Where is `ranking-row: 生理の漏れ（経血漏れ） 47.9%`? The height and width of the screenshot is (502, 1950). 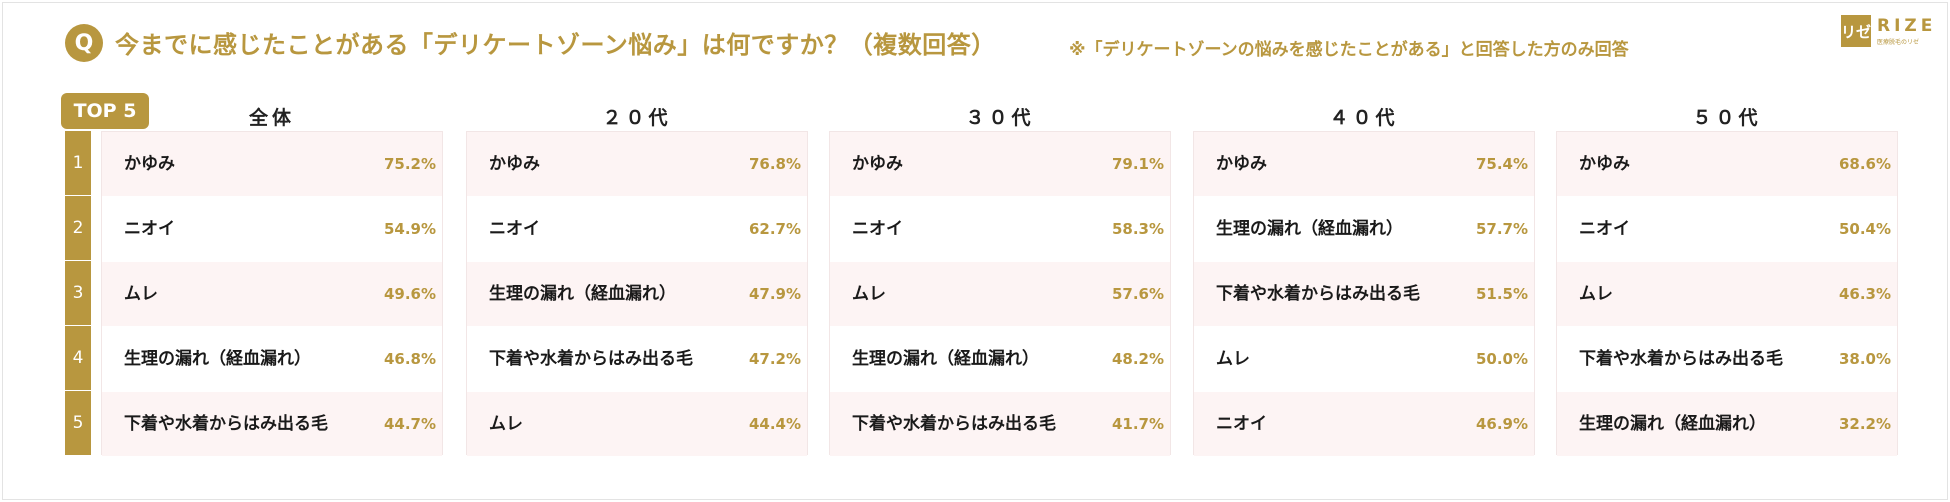 ranking-row: 生理の漏れ（経血漏れ） 47.9% is located at coordinates (637, 294).